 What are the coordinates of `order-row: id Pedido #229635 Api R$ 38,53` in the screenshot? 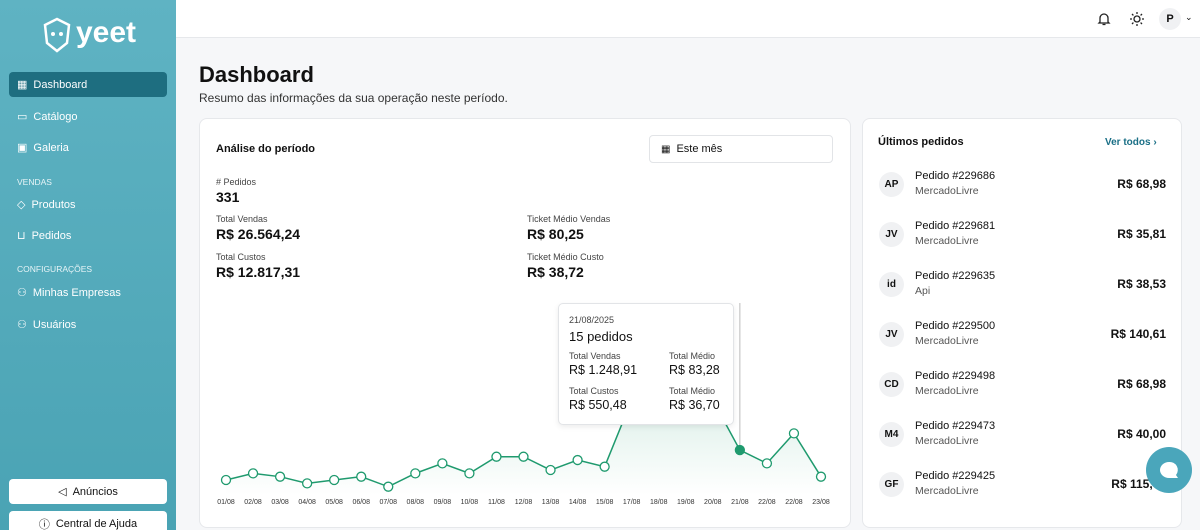 It's located at (1022, 284).